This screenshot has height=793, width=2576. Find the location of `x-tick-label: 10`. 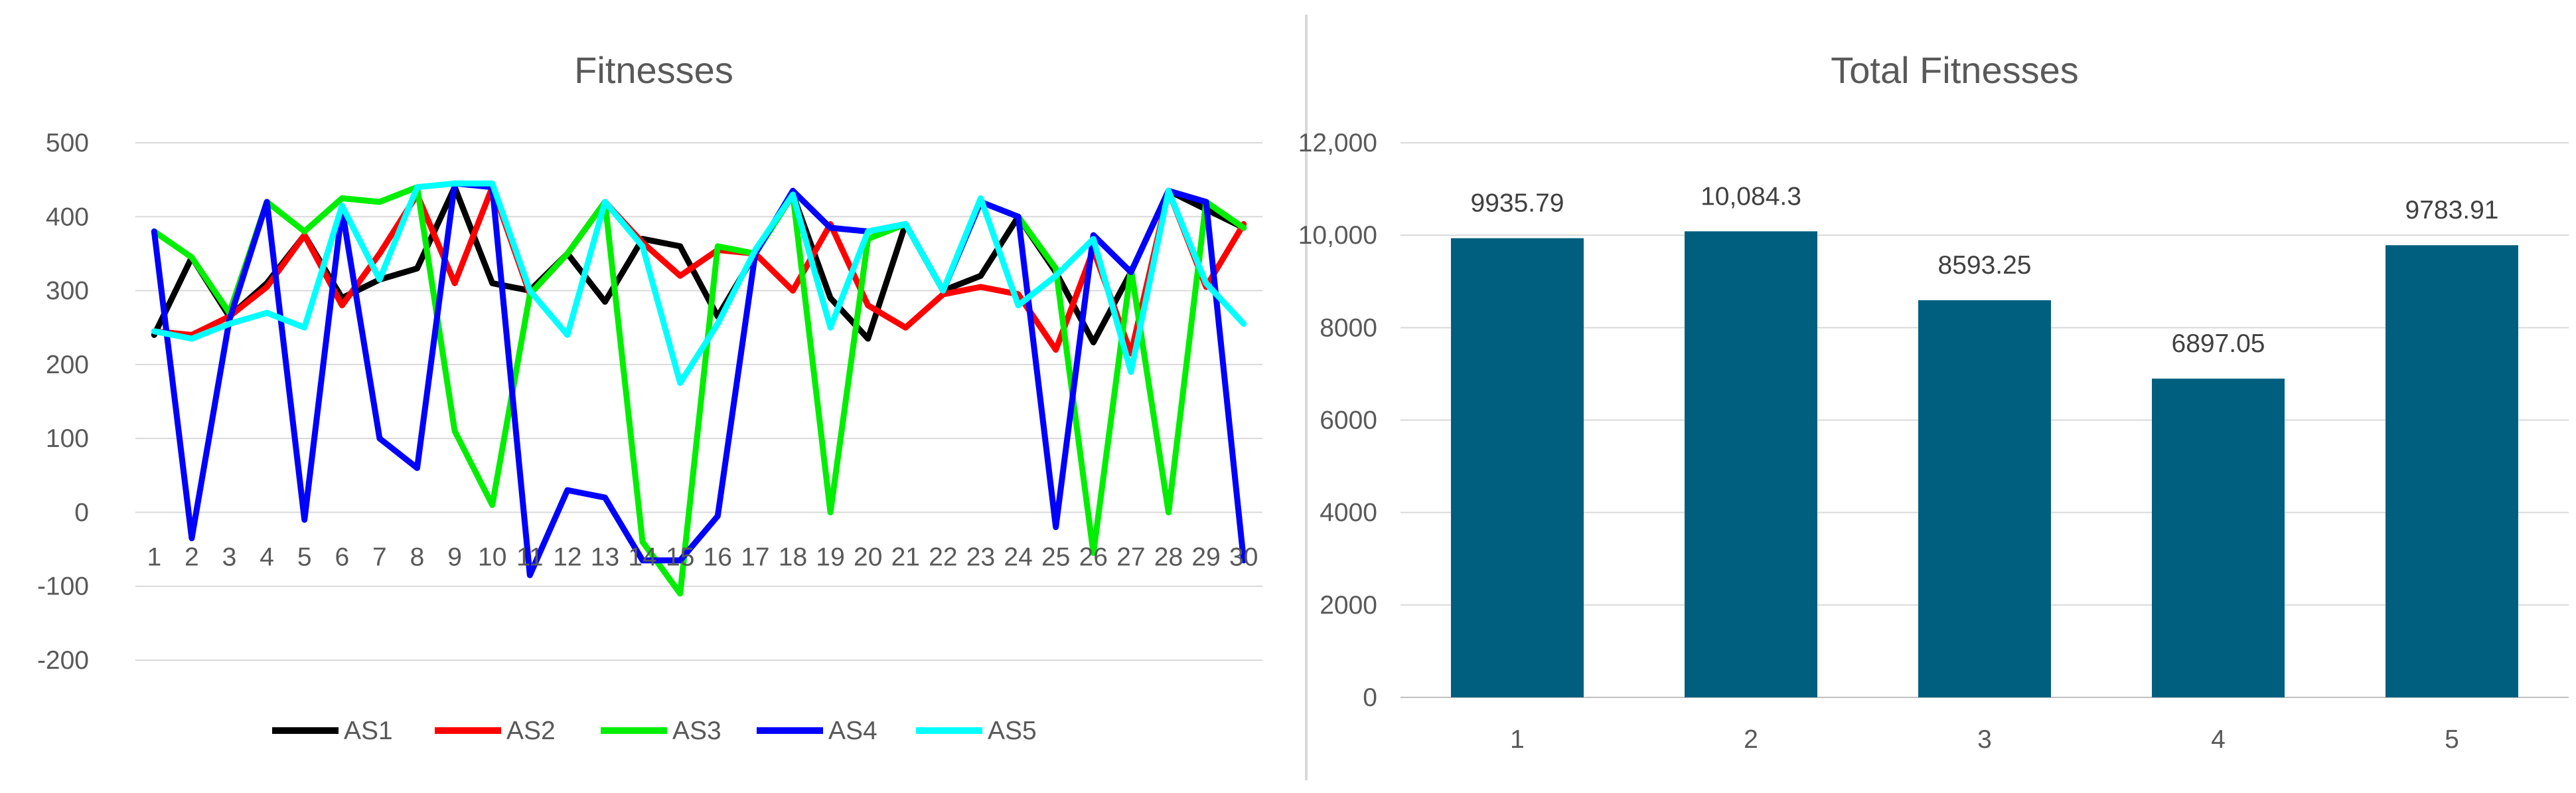

x-tick-label: 10 is located at coordinates (492, 557).